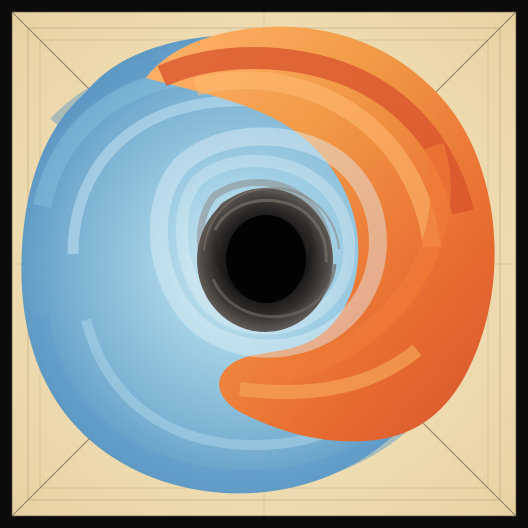 The height and width of the screenshot is (528, 528). Describe the element at coordinates (268, 259) in the screenshot. I see `vortex-core` at that location.